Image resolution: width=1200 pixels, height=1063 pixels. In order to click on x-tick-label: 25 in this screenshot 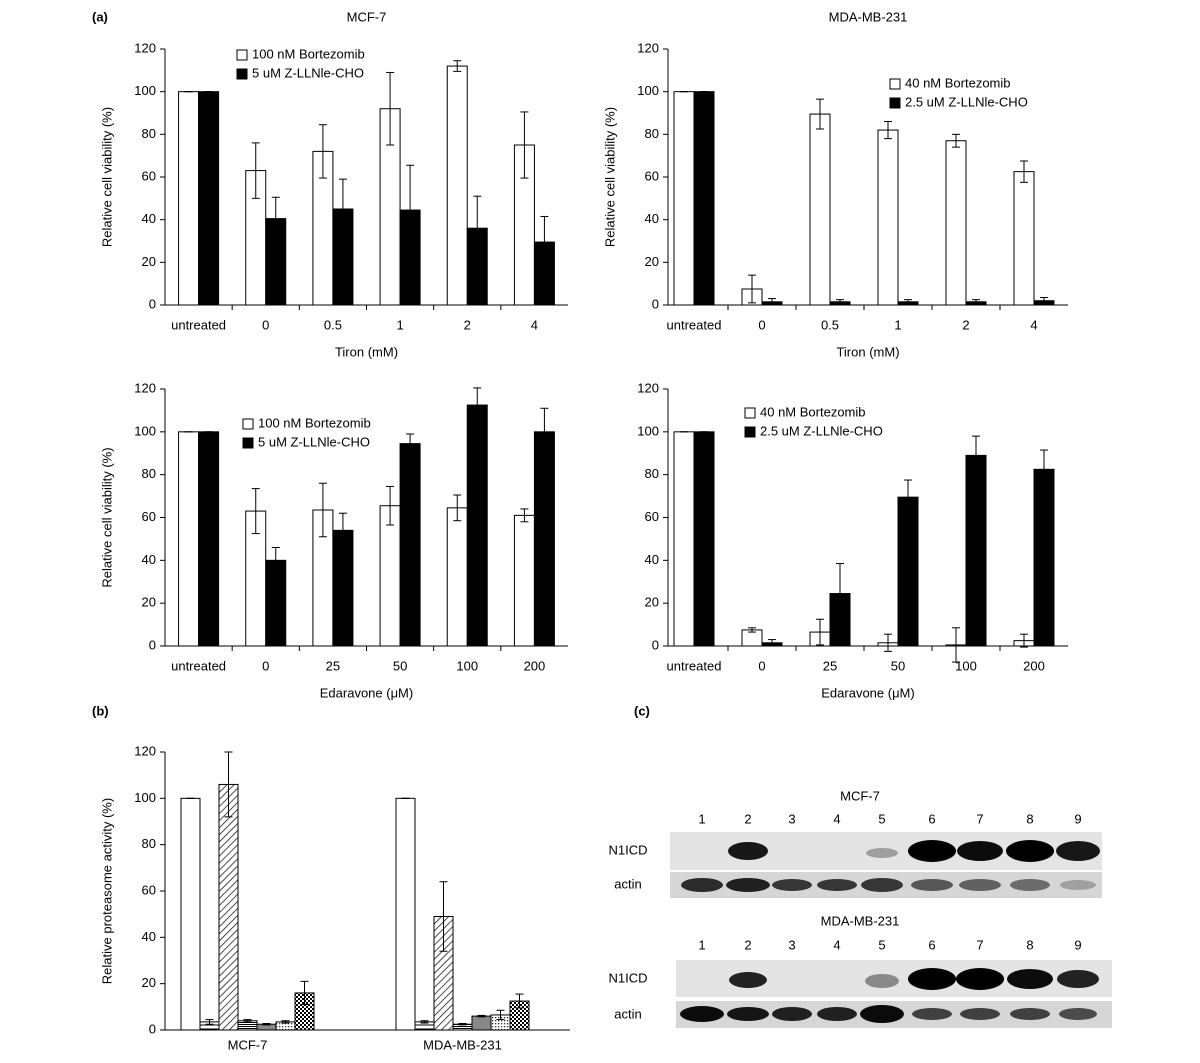, I will do `click(333, 665)`.